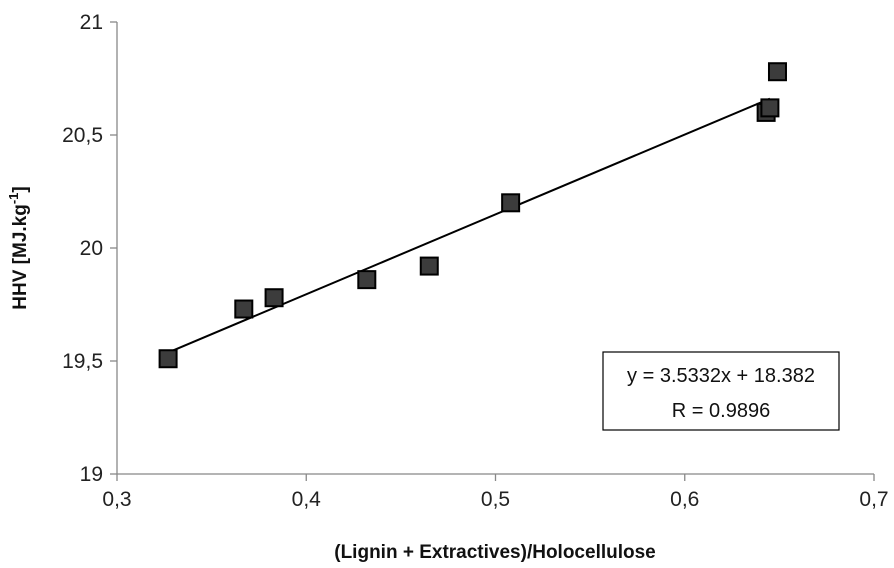  What do you see at coordinates (82, 361) in the screenshot?
I see `y-tick-label: 19,5` at bounding box center [82, 361].